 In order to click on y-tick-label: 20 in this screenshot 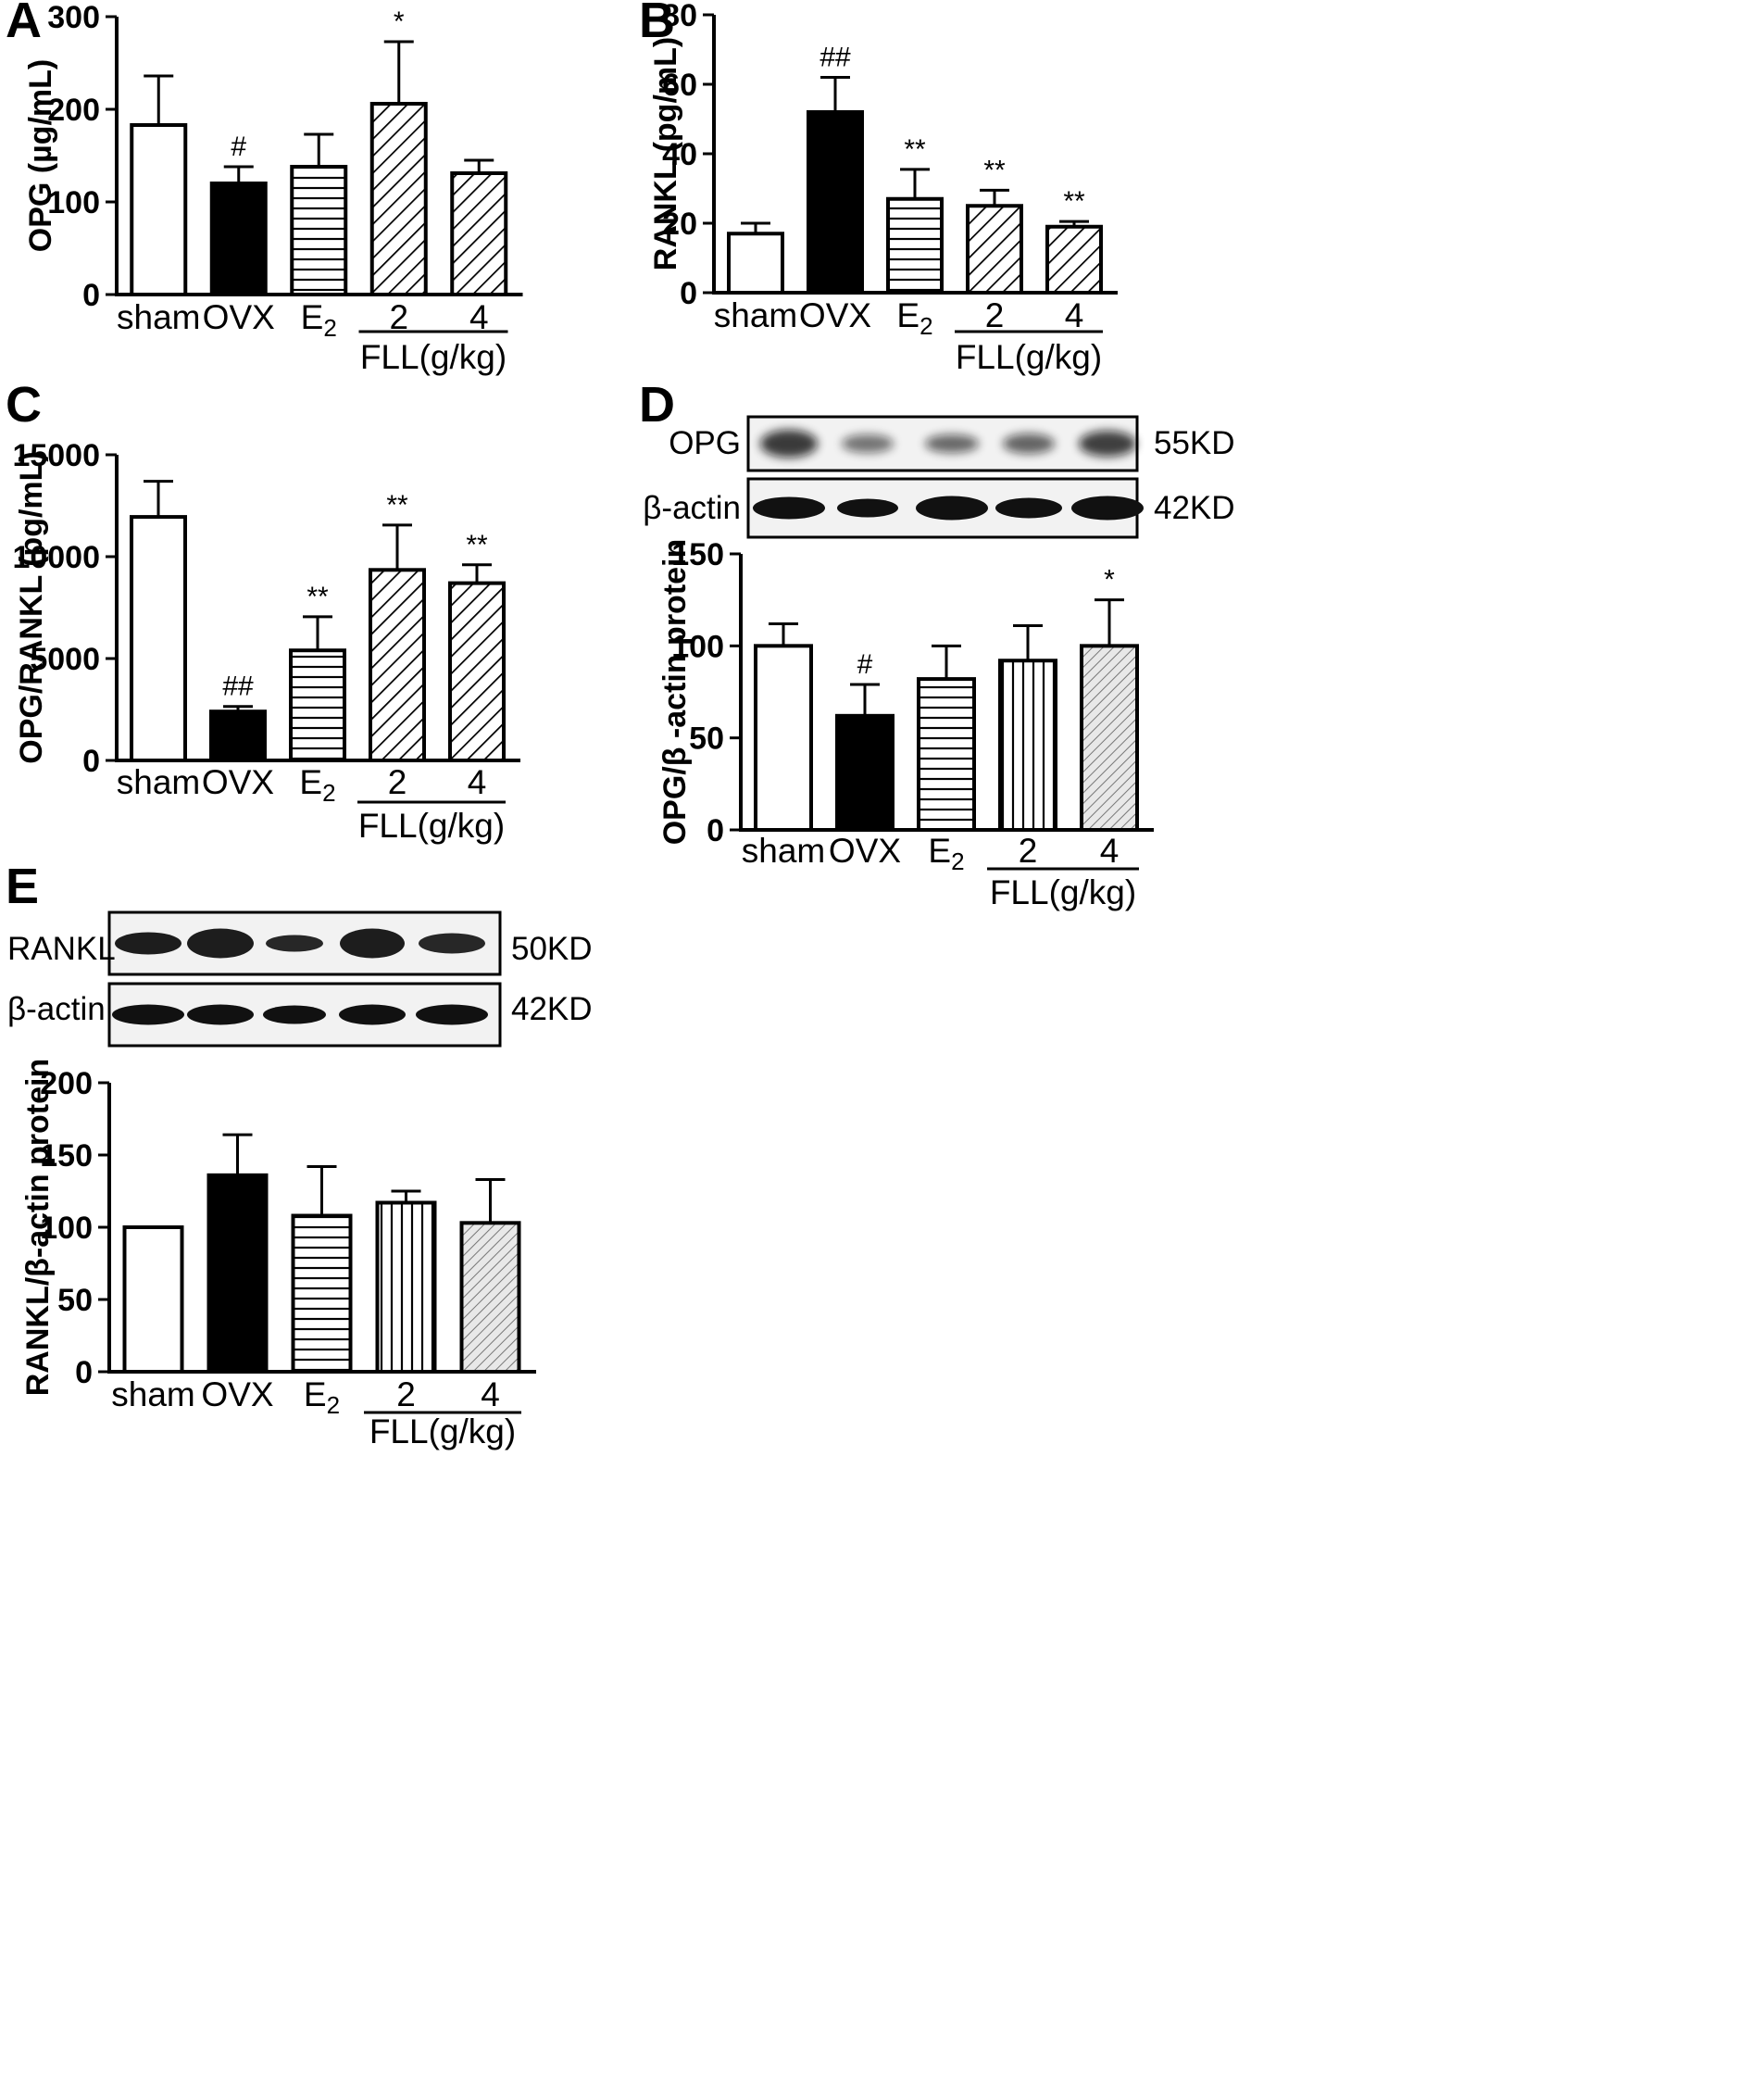, I will do `click(679, 224)`.